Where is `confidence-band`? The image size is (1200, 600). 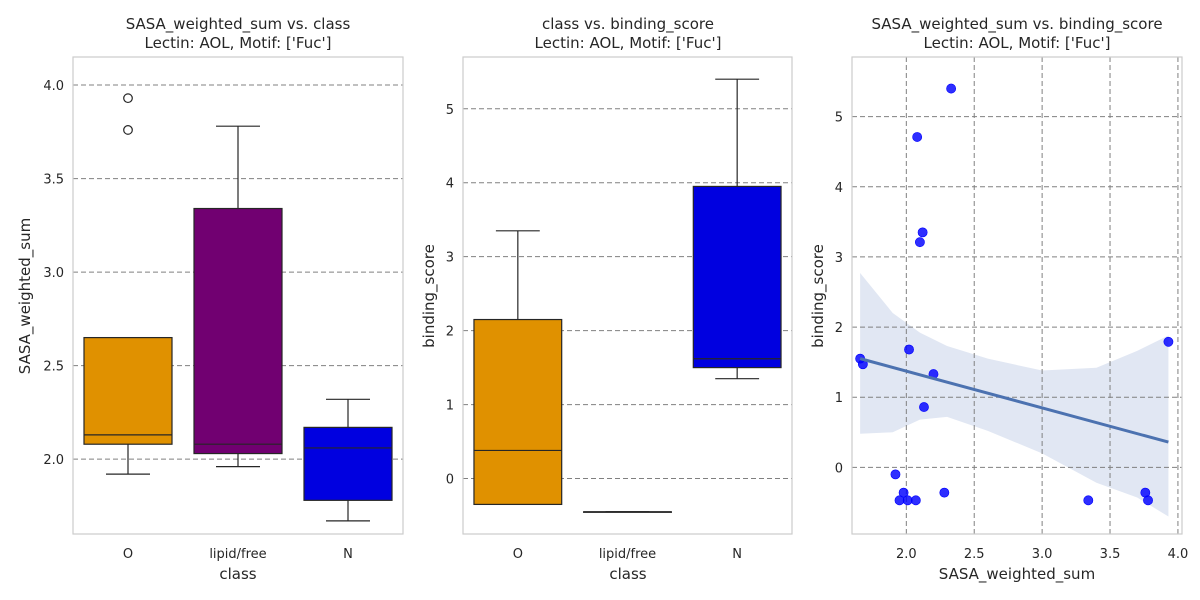 confidence-band is located at coordinates (1014, 395).